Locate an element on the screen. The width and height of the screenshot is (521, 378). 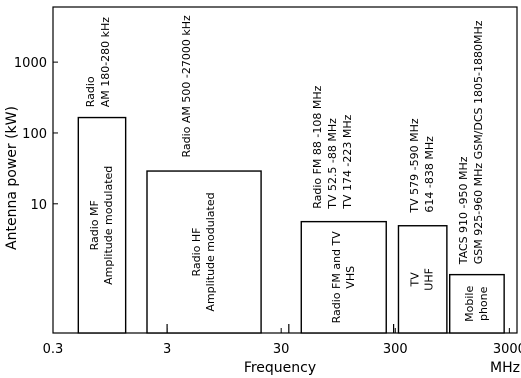
bar-4: TV UHF is located at coordinates (422, 279).